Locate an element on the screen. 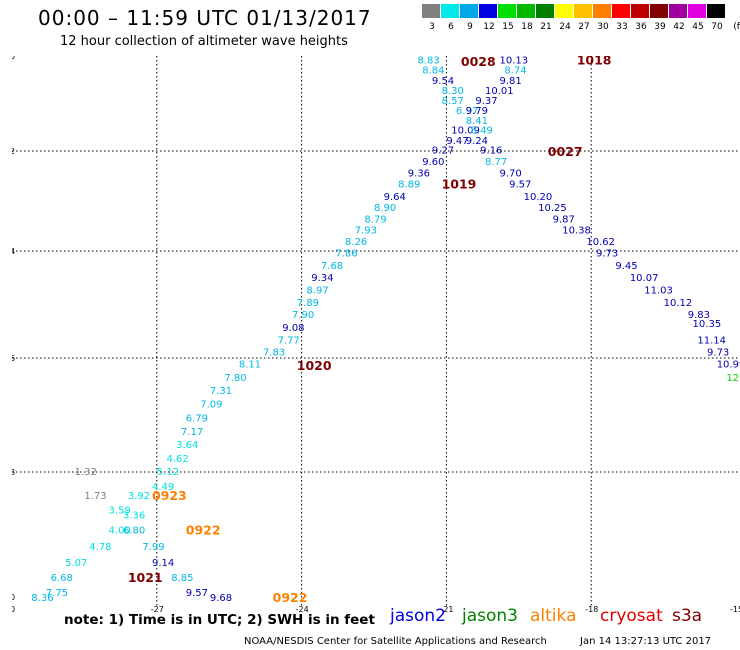 Image resolution: width=740 pixels, height=650 pixels. wave-height-value: 7.80 is located at coordinates (235, 378).